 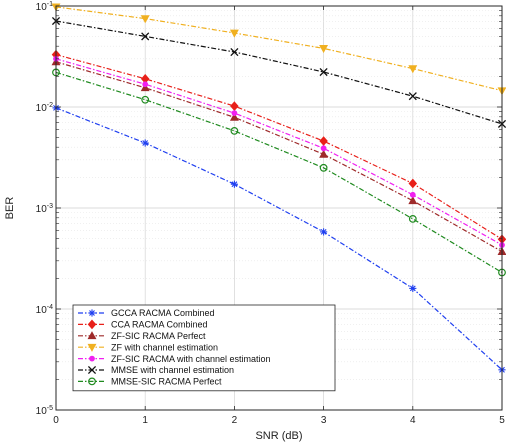 I want to click on legend-label: ZF-SIC RACMA Perfect, so click(x=158, y=336).